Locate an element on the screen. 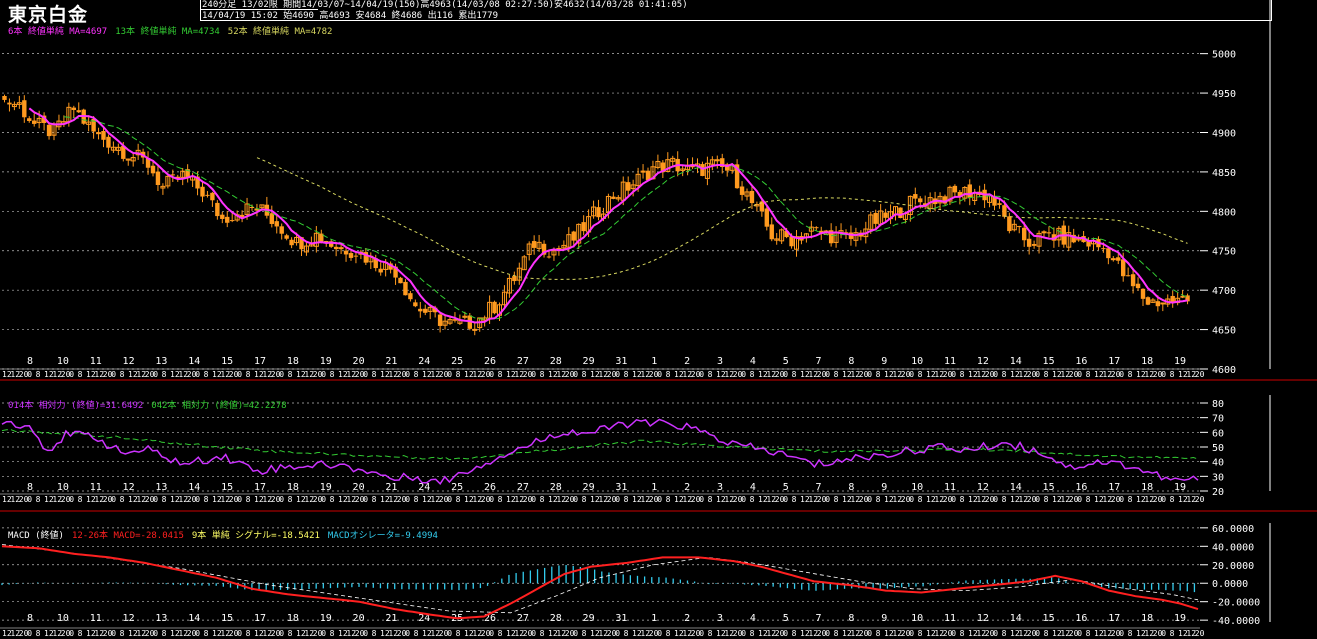 This screenshot has width=1317, height=639. macd-day-label: 5 is located at coordinates (786, 618).